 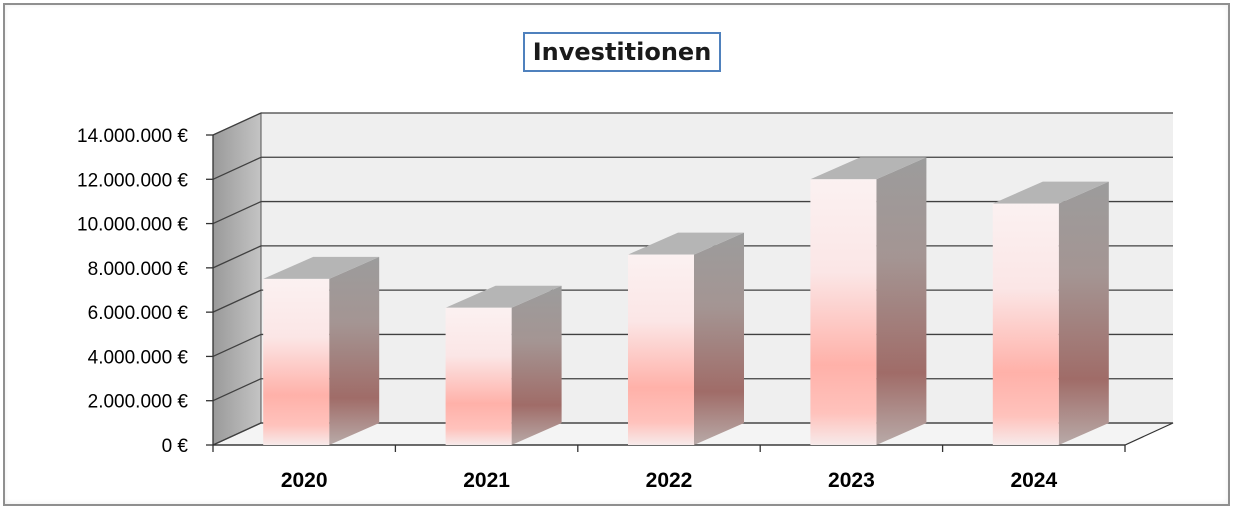 I want to click on bar-2022, so click(x=686, y=338).